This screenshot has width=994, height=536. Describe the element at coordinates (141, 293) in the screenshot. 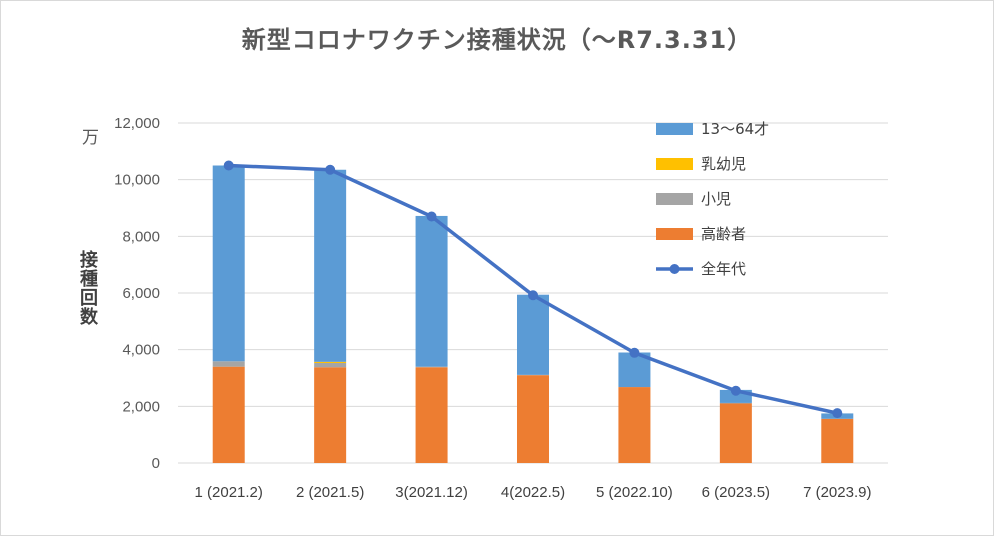

I see `y-tick-label: 6,000` at that location.